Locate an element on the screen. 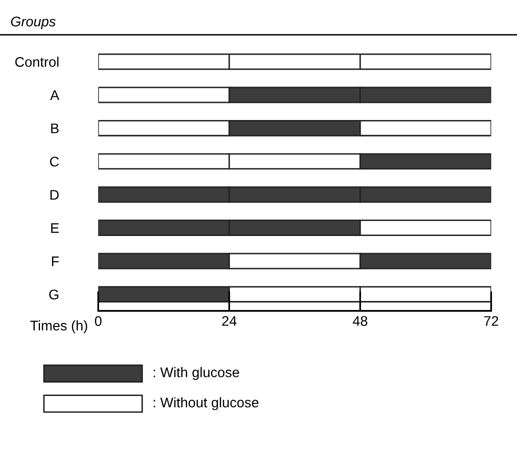 The height and width of the screenshot is (464, 517). y-tick-label: A is located at coordinates (55, 95).